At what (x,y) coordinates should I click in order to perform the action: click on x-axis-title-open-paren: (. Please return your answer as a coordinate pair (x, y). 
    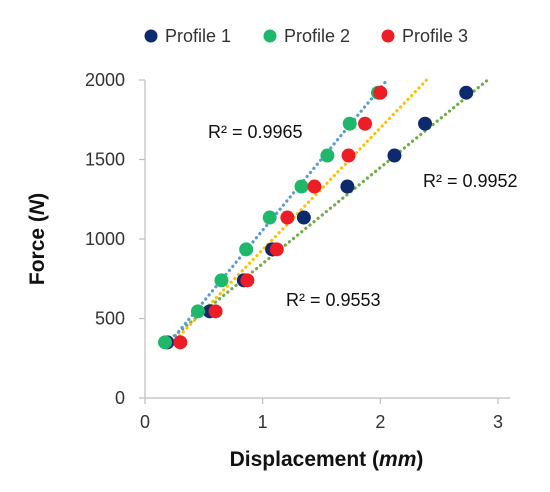
    Looking at the image, I should click on (372, 459).